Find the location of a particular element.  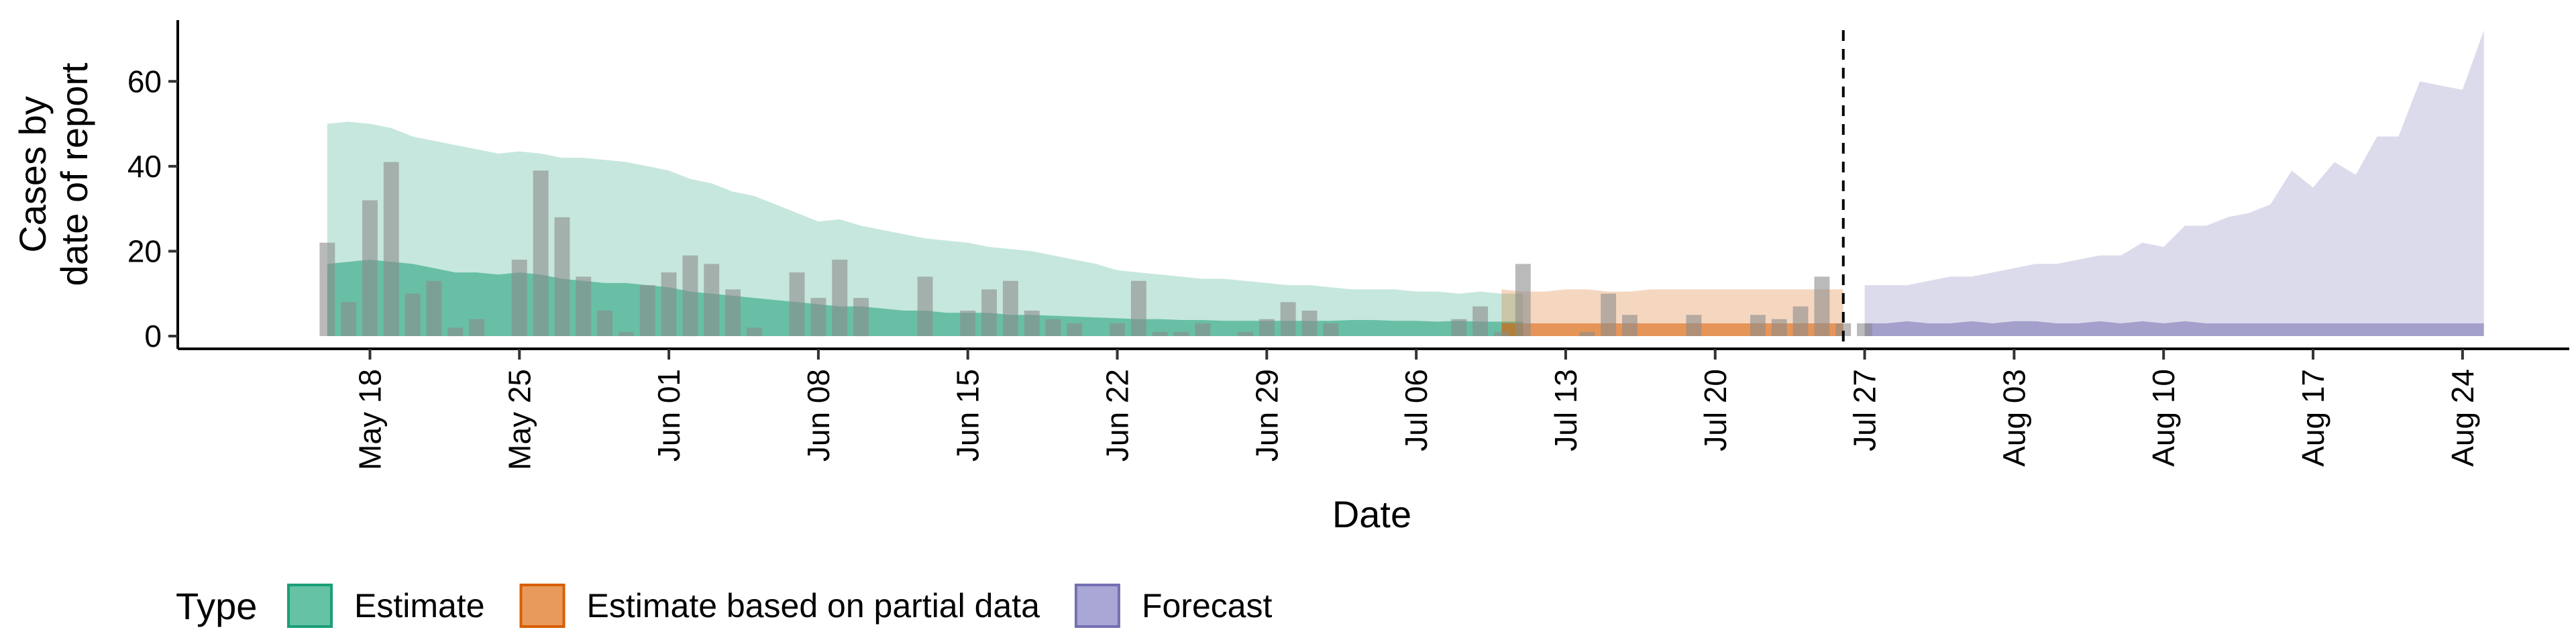

x-tick-label: Aug 03 is located at coordinates (2013, 418).